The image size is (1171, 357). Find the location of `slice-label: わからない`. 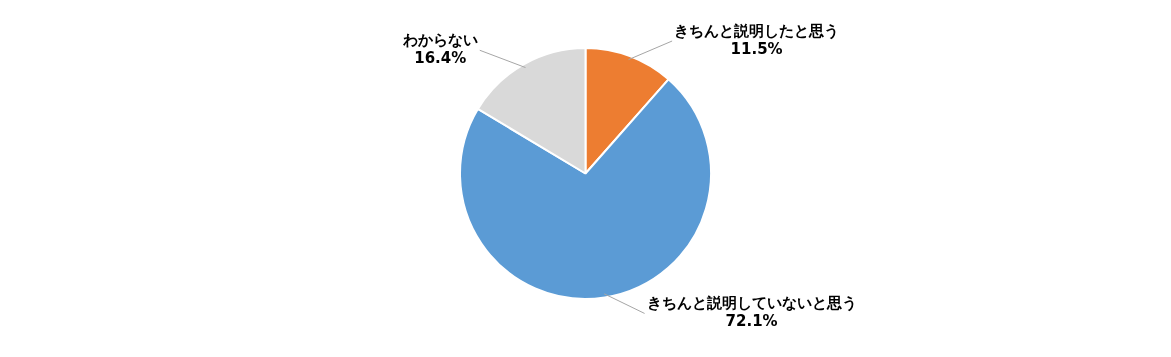

slice-label: わからない is located at coordinates (439, 40).